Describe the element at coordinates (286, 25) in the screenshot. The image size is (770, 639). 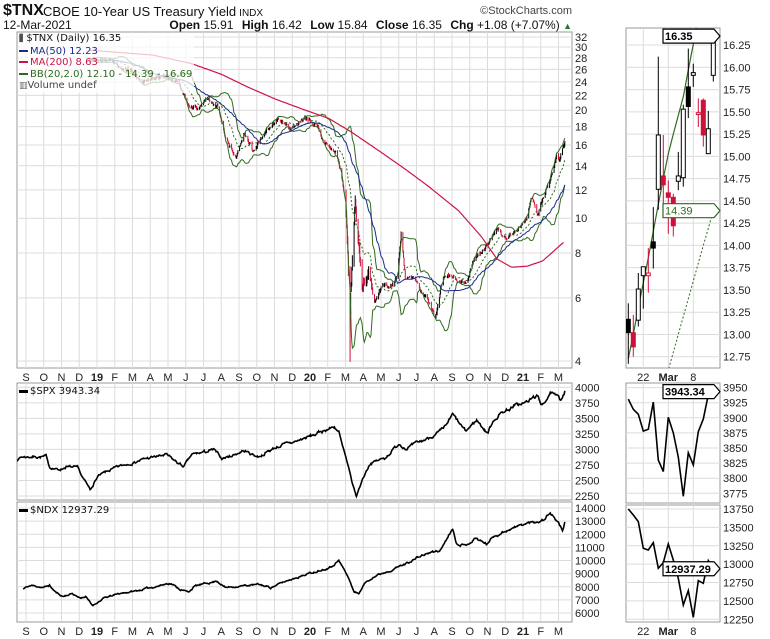
I see `high-value: 16.42` at that location.